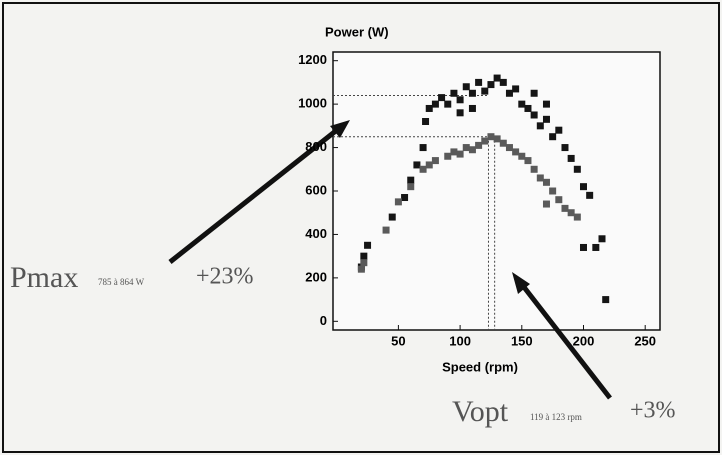 This screenshot has width=722, height=460. What do you see at coordinates (357, 31) in the screenshot?
I see `y-axis-label: Power (W)` at bounding box center [357, 31].